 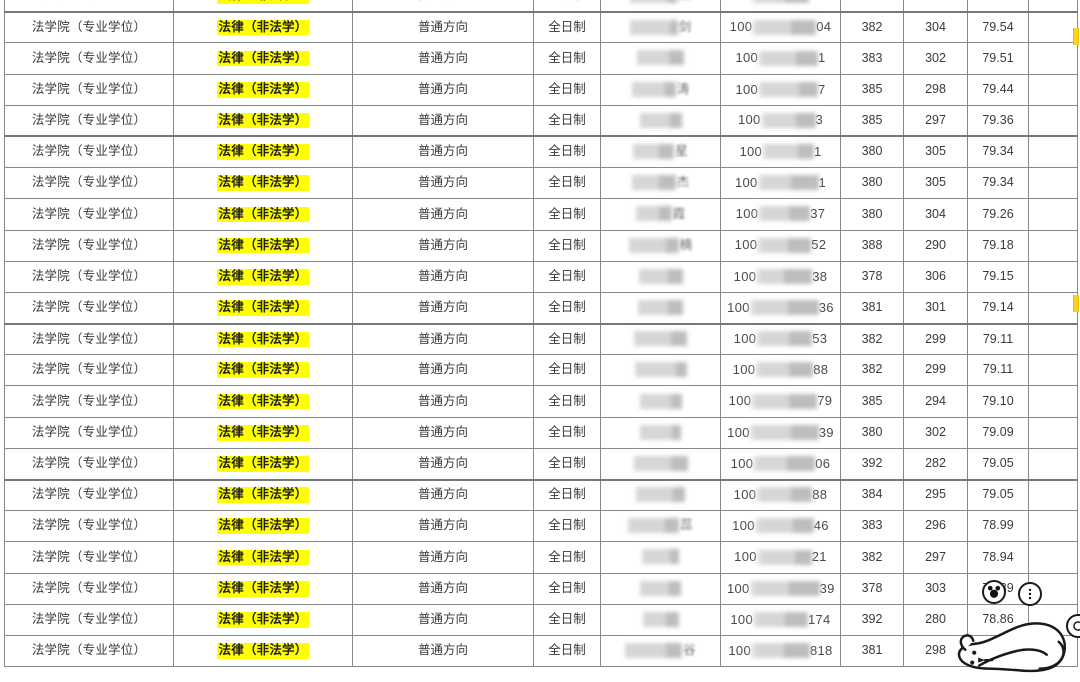 I want to click on cell-second-score: 302, so click(x=935, y=58).